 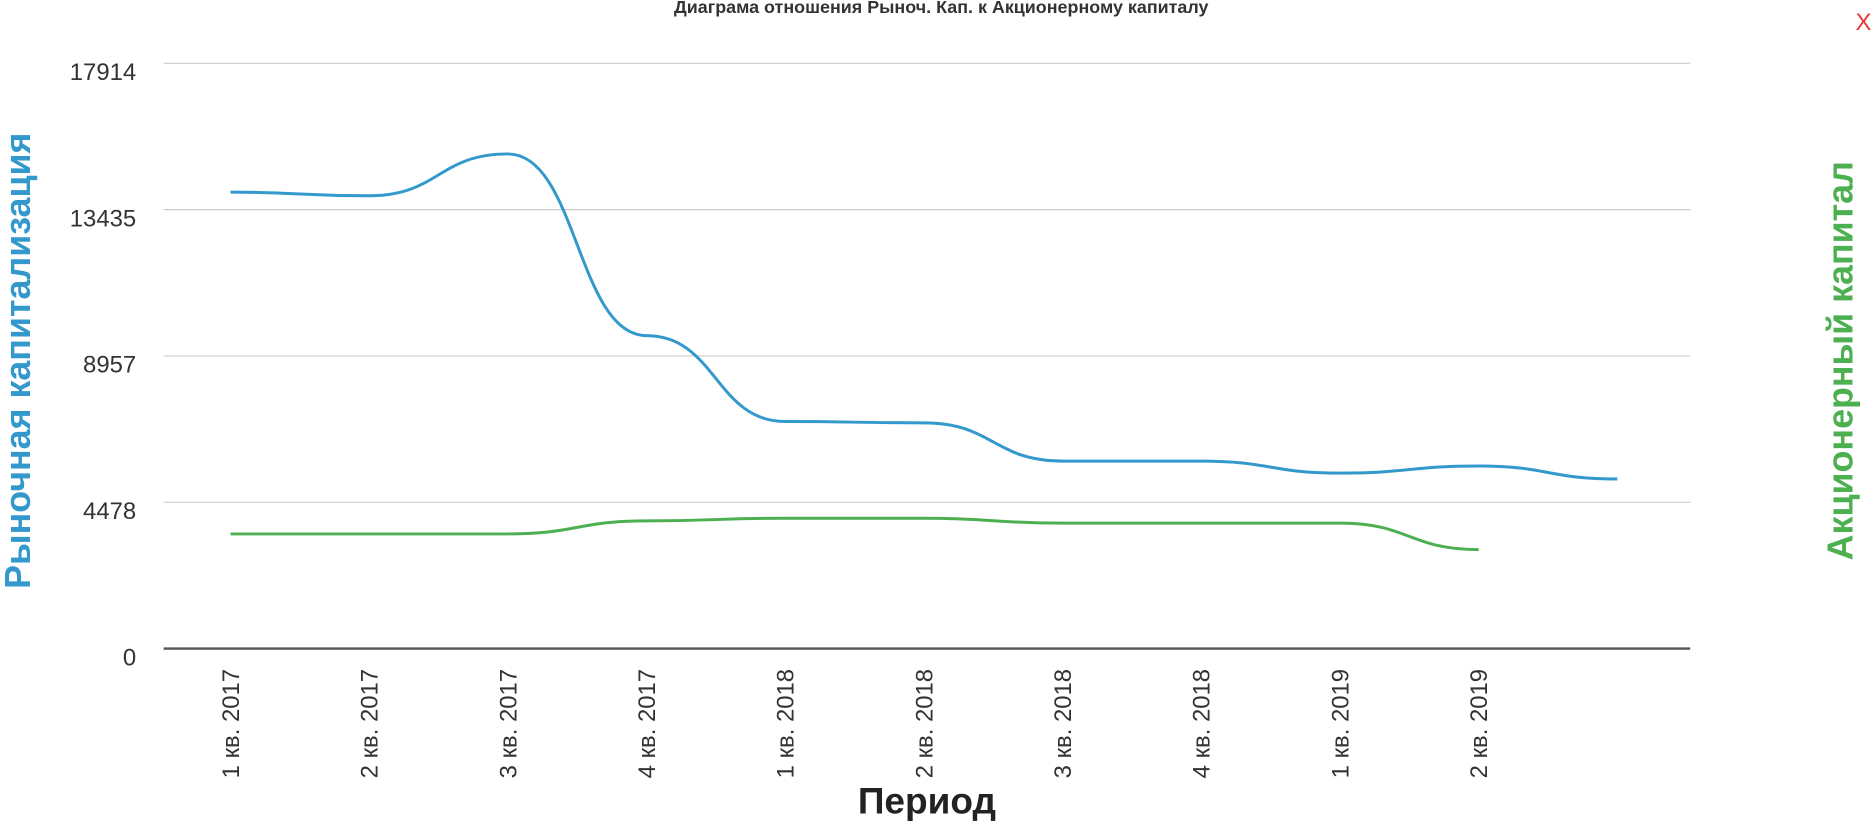 What do you see at coordinates (854, 534) in the screenshot?
I see `series-line` at bounding box center [854, 534].